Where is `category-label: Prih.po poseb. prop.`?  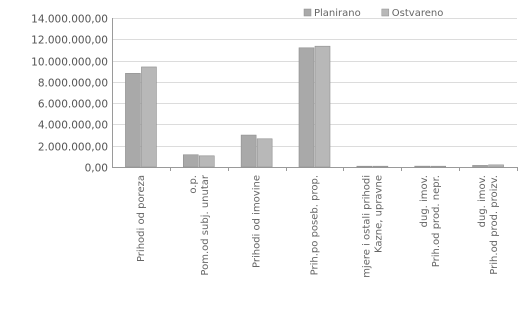
category-label: Prih.po poseb. prop. is located at coordinates (315, 225).